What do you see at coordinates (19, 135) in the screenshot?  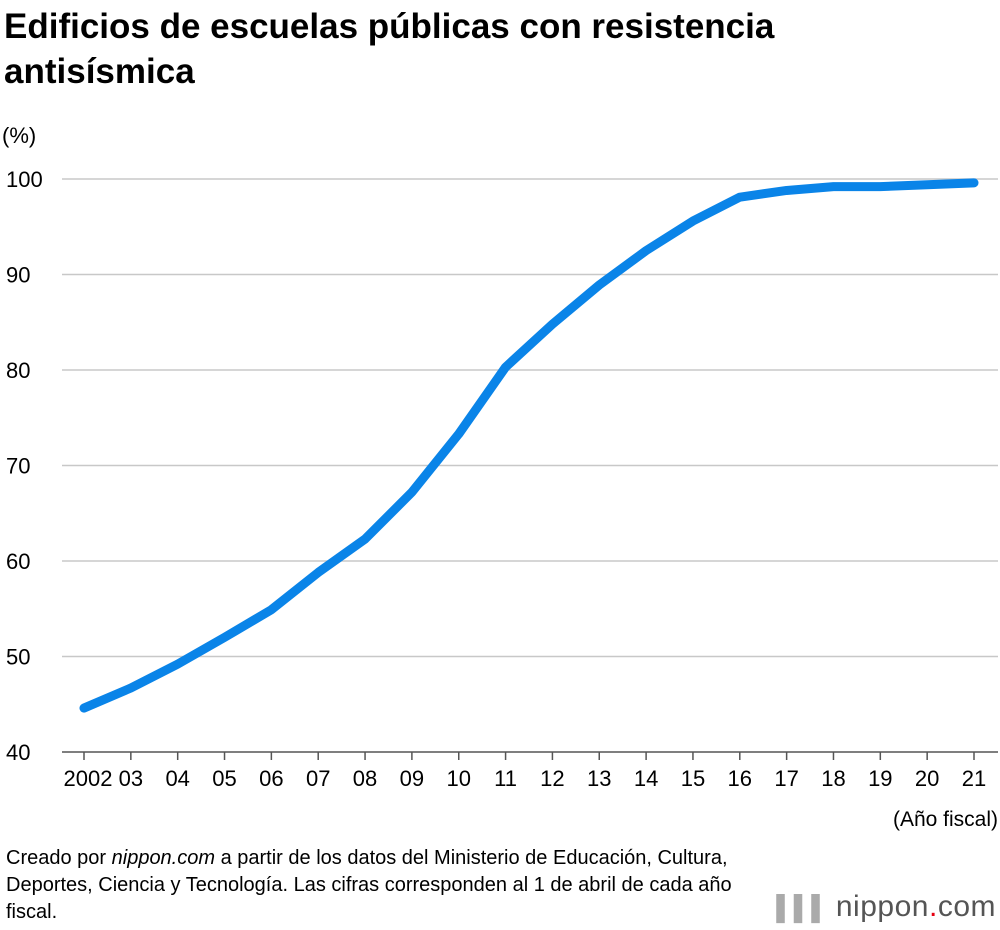 I see `y-axis-label: (%)` at bounding box center [19, 135].